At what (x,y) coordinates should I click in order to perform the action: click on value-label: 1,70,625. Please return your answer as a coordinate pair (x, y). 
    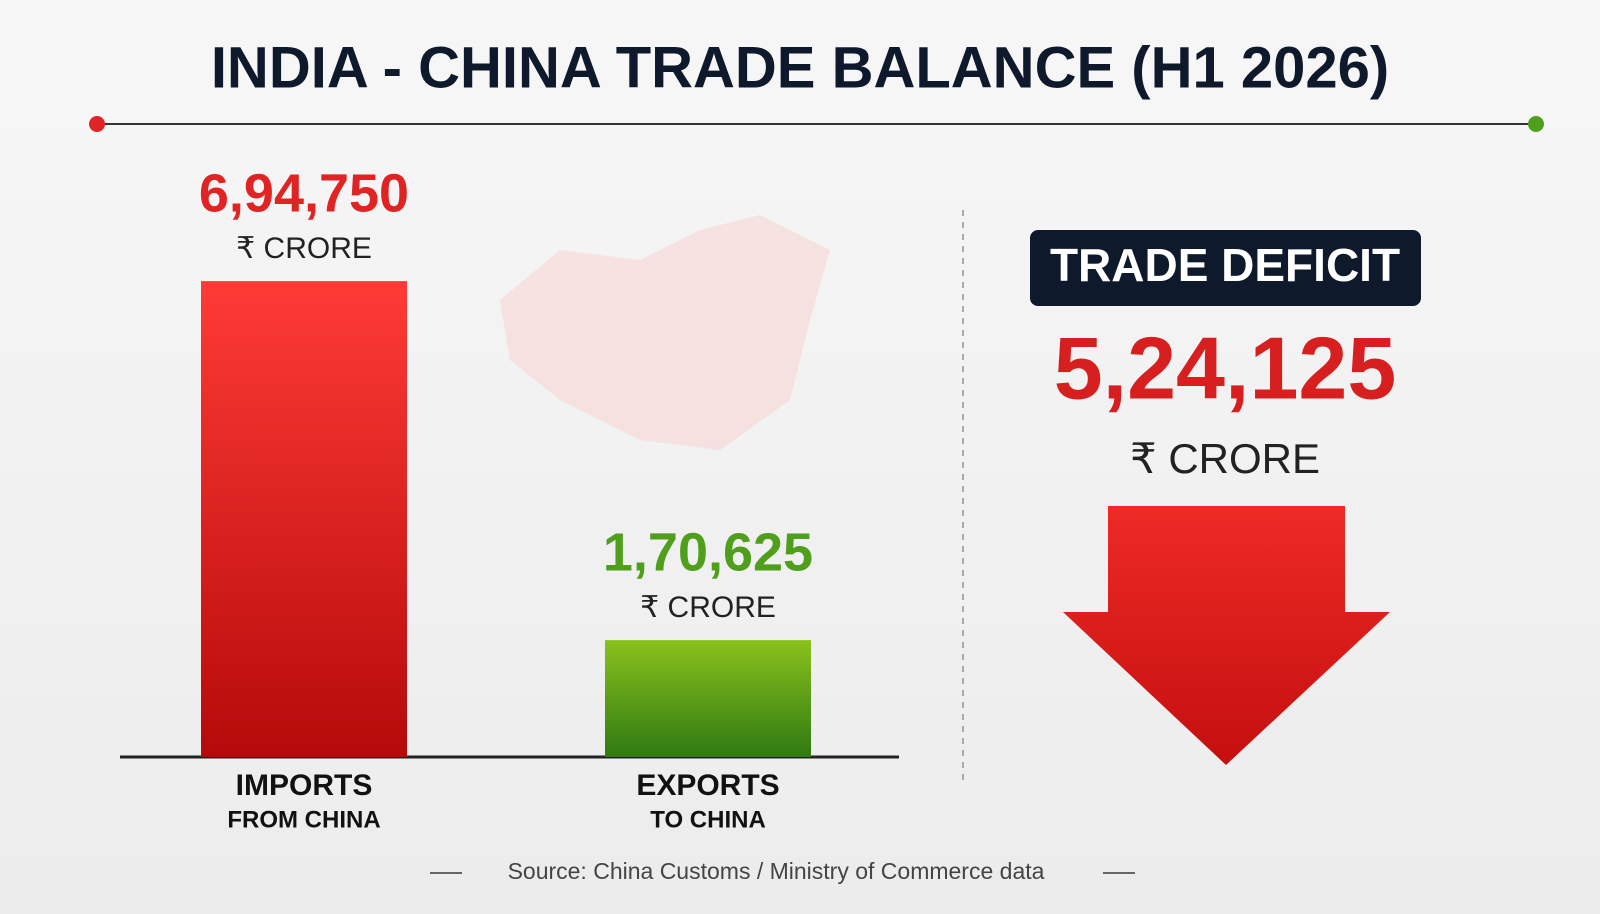
    Looking at the image, I should click on (708, 552).